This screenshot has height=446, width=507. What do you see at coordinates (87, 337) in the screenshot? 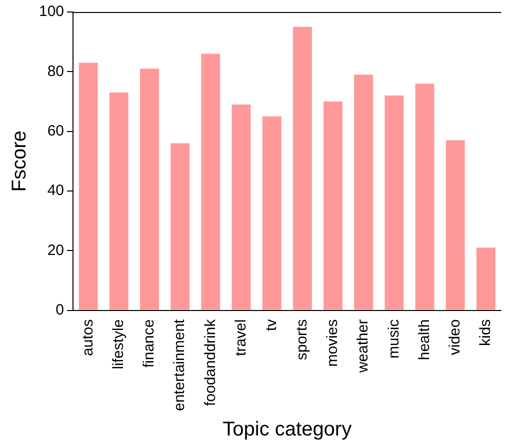
I see `x-tick-label: autos` at bounding box center [87, 337].